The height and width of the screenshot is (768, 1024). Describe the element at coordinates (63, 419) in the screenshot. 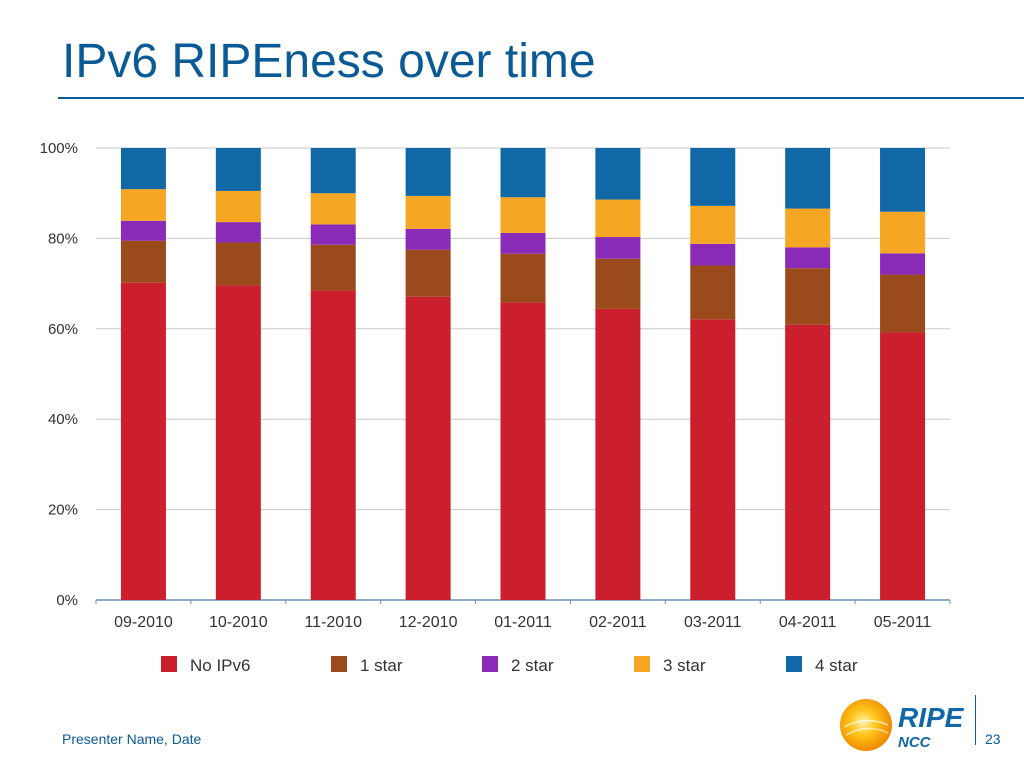

I see `y-tick-label: 40%` at that location.